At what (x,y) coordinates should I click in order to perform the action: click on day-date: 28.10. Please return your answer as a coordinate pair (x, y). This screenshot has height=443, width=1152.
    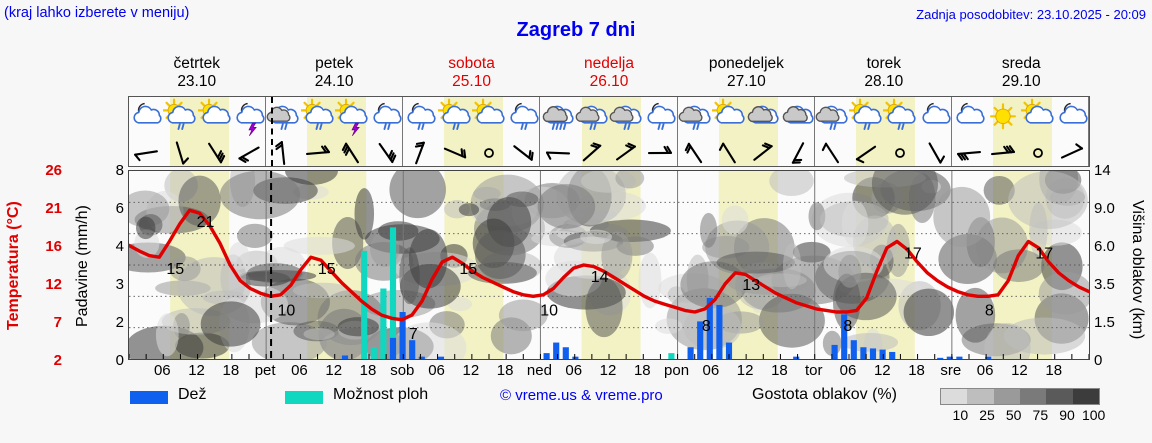
    Looking at the image, I should click on (884, 81).